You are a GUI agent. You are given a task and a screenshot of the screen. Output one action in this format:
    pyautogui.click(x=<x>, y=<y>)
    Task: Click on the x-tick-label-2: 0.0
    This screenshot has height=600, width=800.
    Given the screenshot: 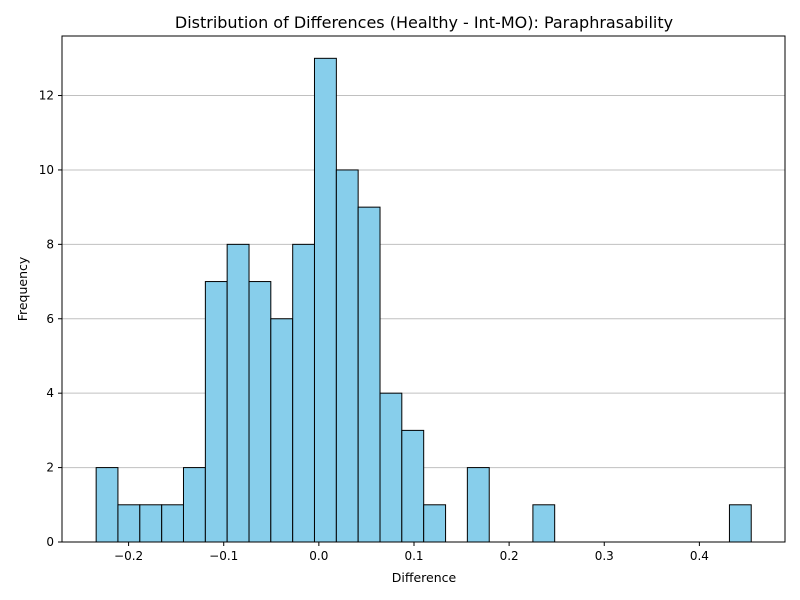 What is the action you would take?
    pyautogui.click(x=318, y=556)
    